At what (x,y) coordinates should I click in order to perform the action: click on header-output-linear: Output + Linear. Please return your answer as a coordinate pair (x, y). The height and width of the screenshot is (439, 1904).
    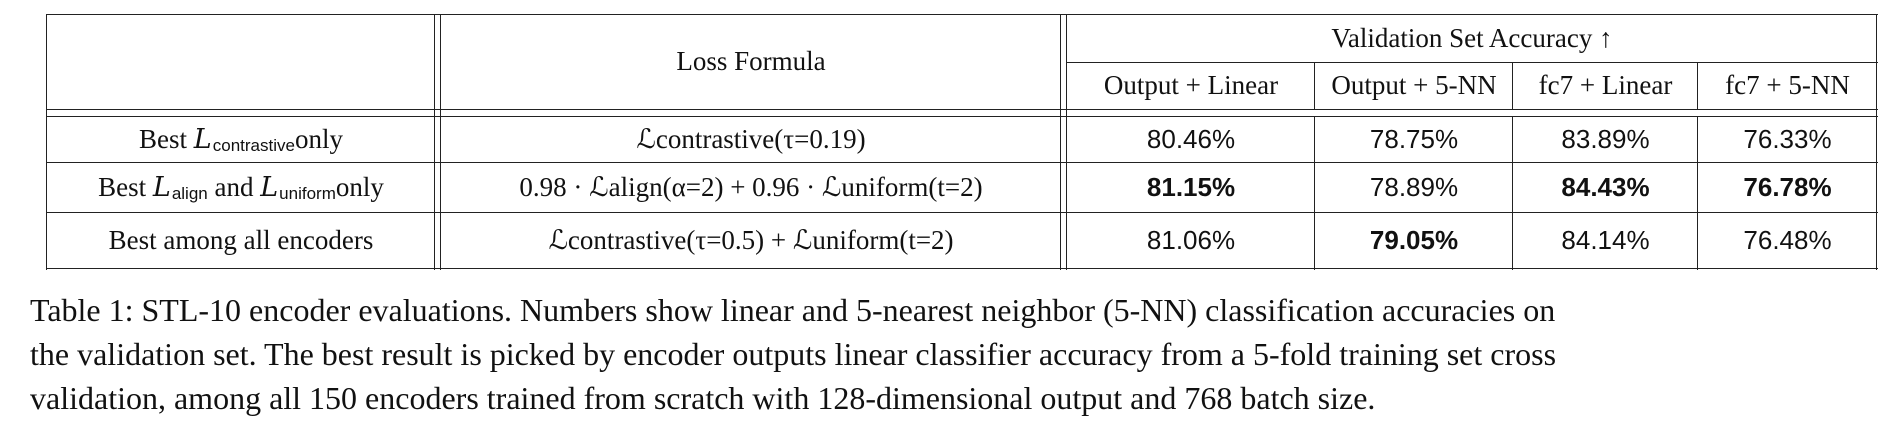
    Looking at the image, I should click on (1191, 85).